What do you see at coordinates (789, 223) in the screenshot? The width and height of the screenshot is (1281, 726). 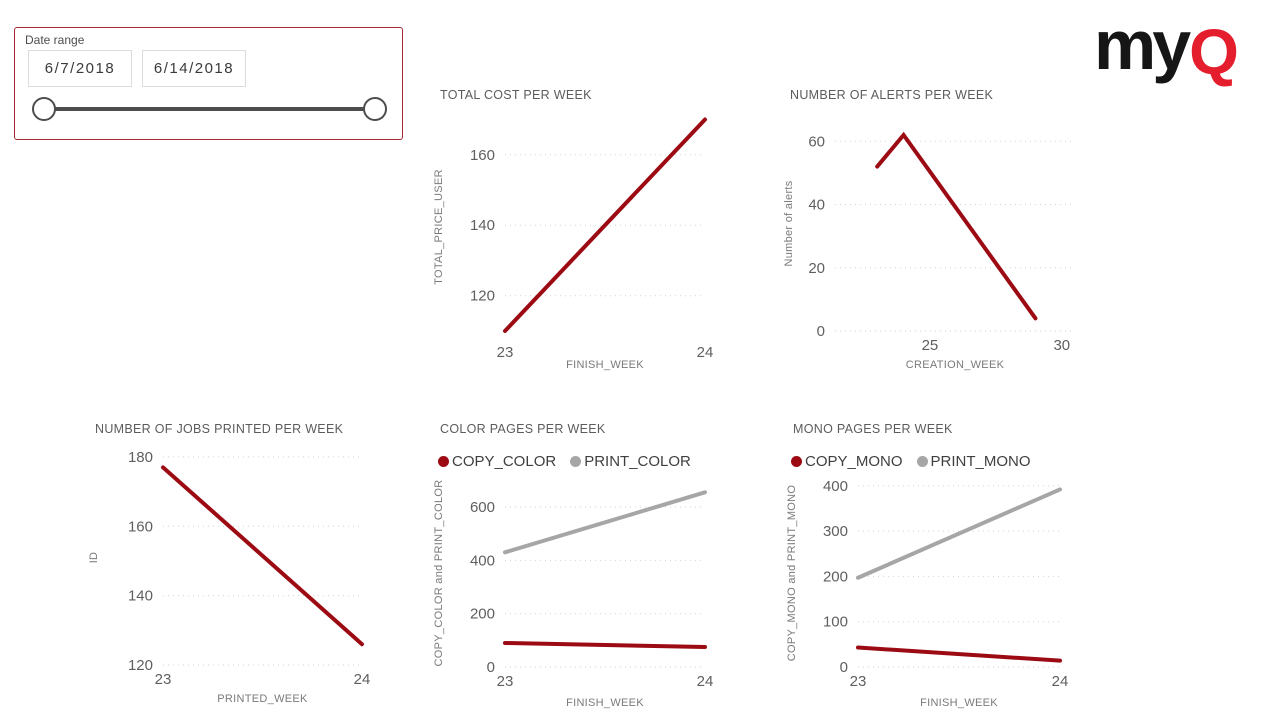 I see `svg-text: Number of alerts` at bounding box center [789, 223].